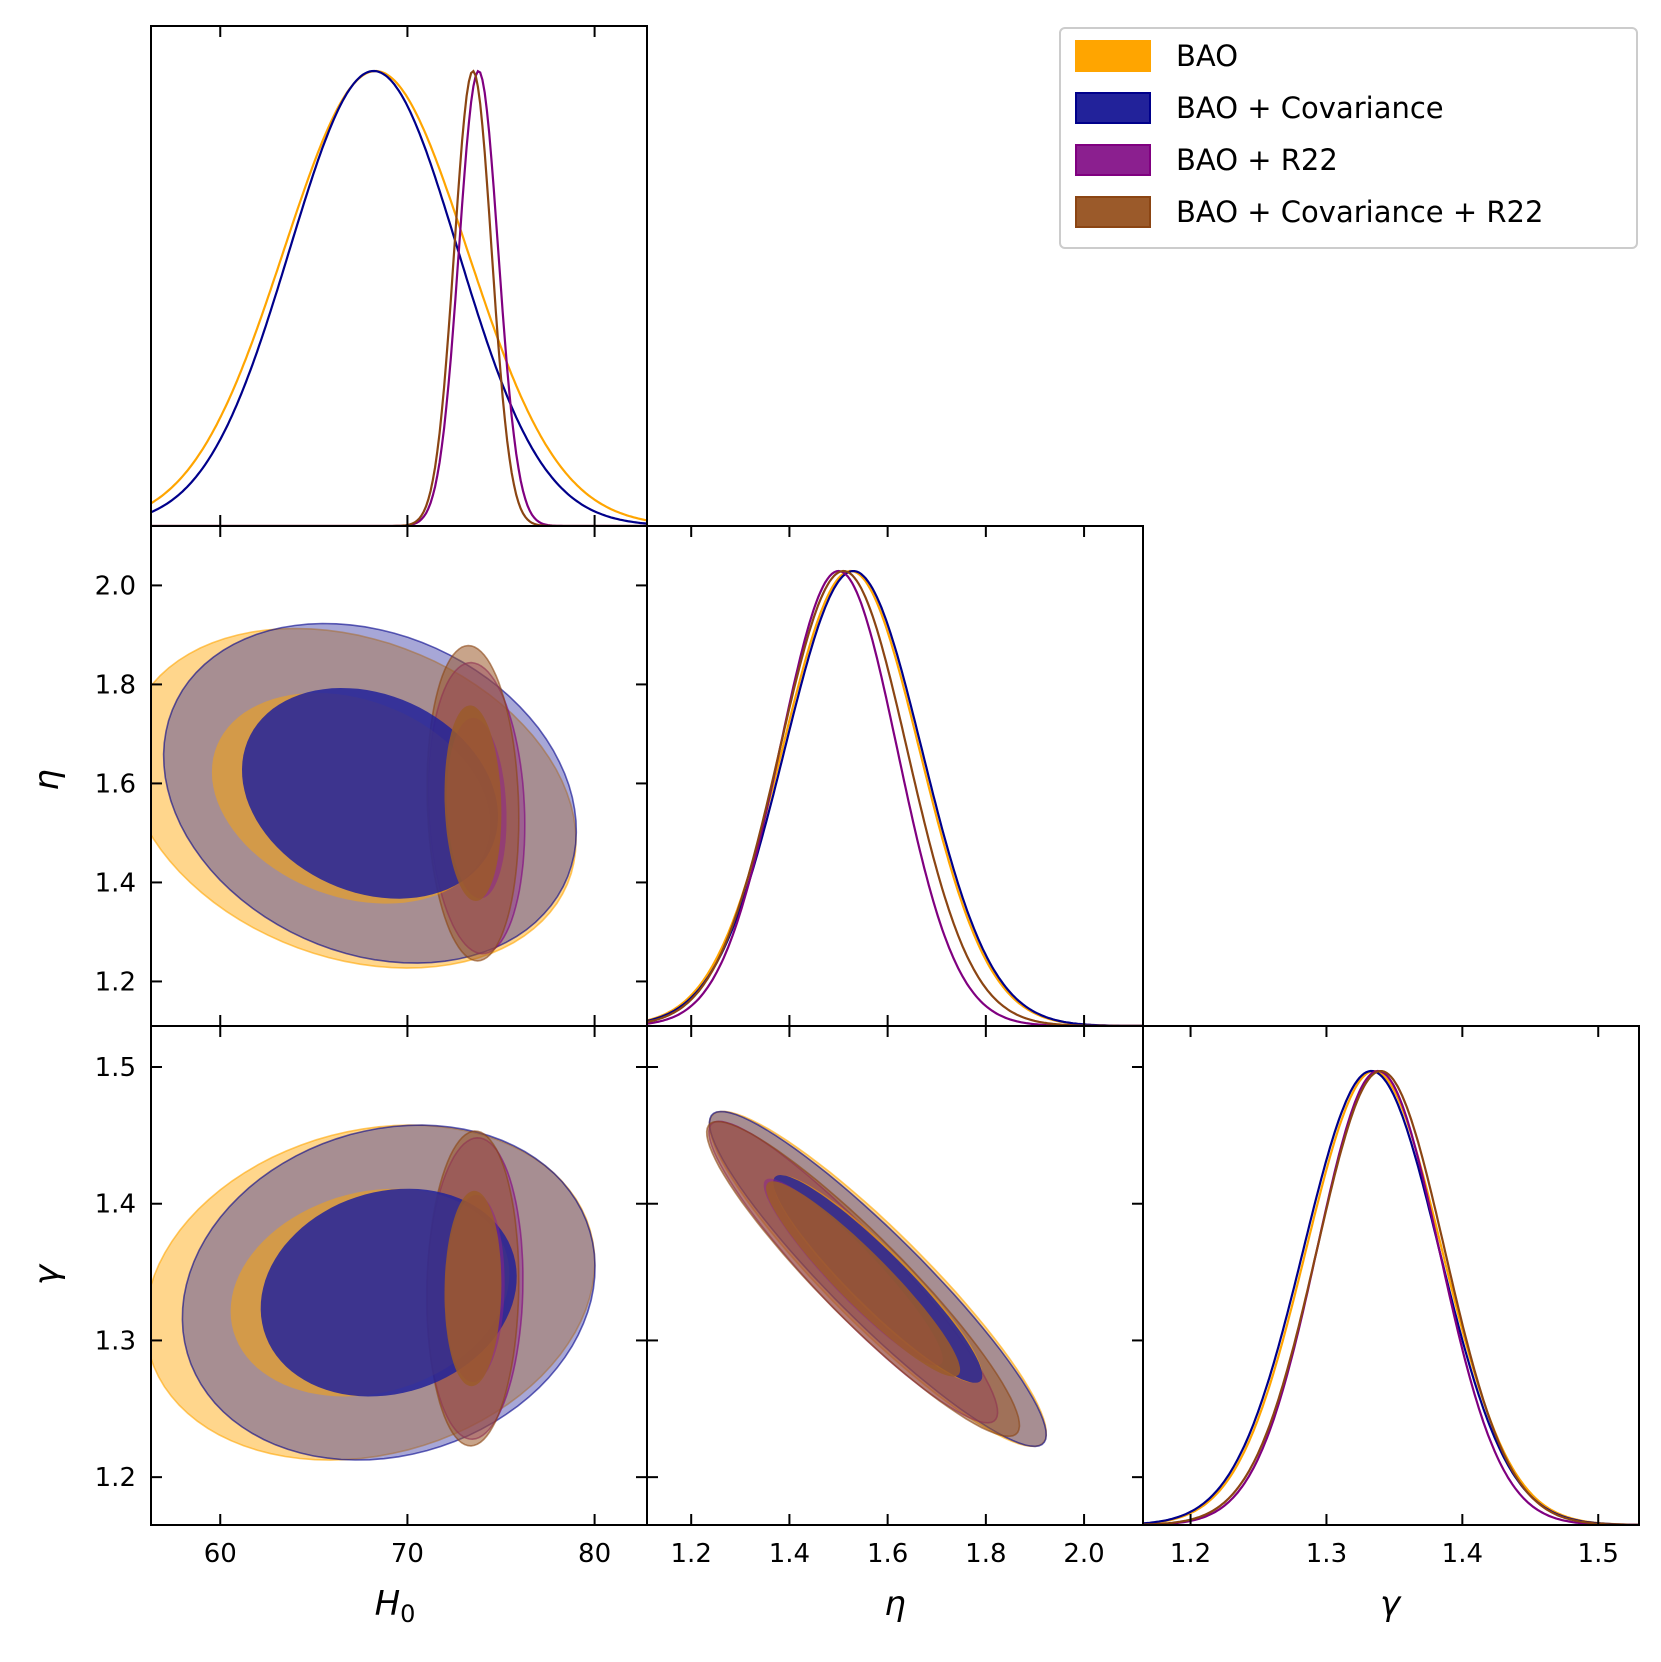 The height and width of the screenshot is (1662, 1661). Describe the element at coordinates (373, 1292) in the screenshot. I see `contours-H0_gamma` at that location.